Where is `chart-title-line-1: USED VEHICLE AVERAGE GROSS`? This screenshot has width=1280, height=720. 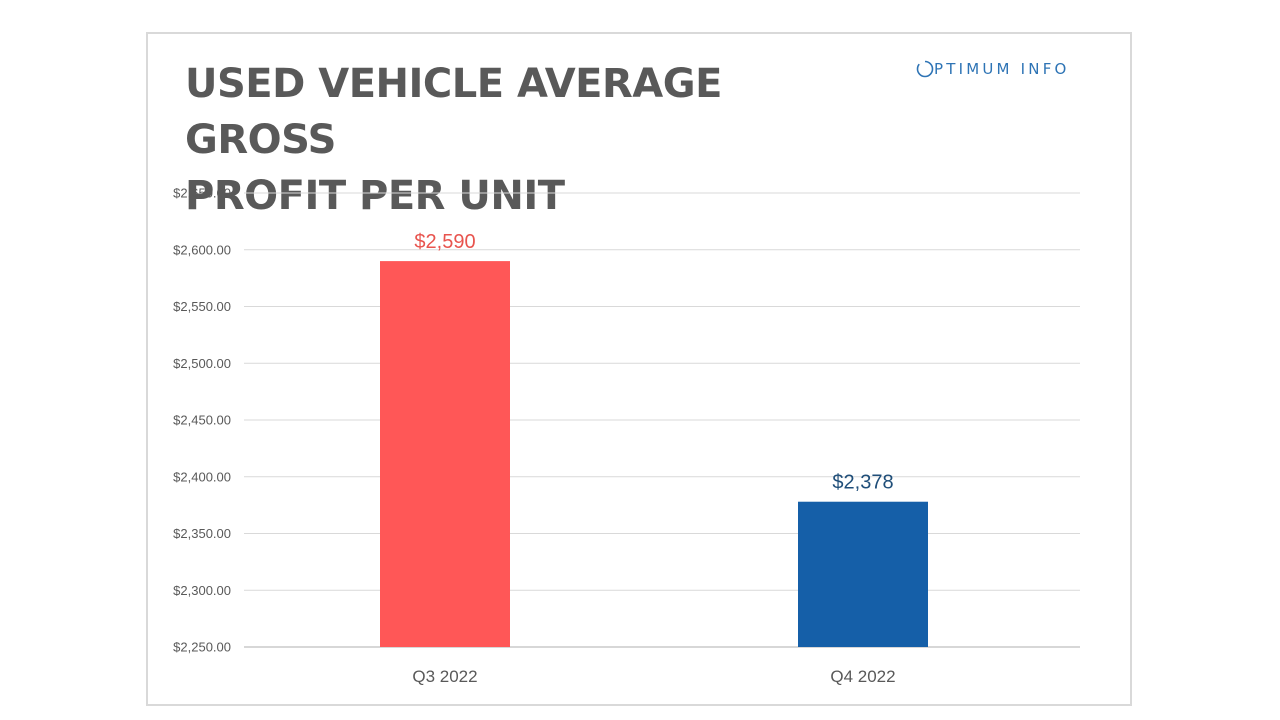
chart-title-line-1: USED VEHICLE AVERAGE GROSS is located at coordinates (453, 112).